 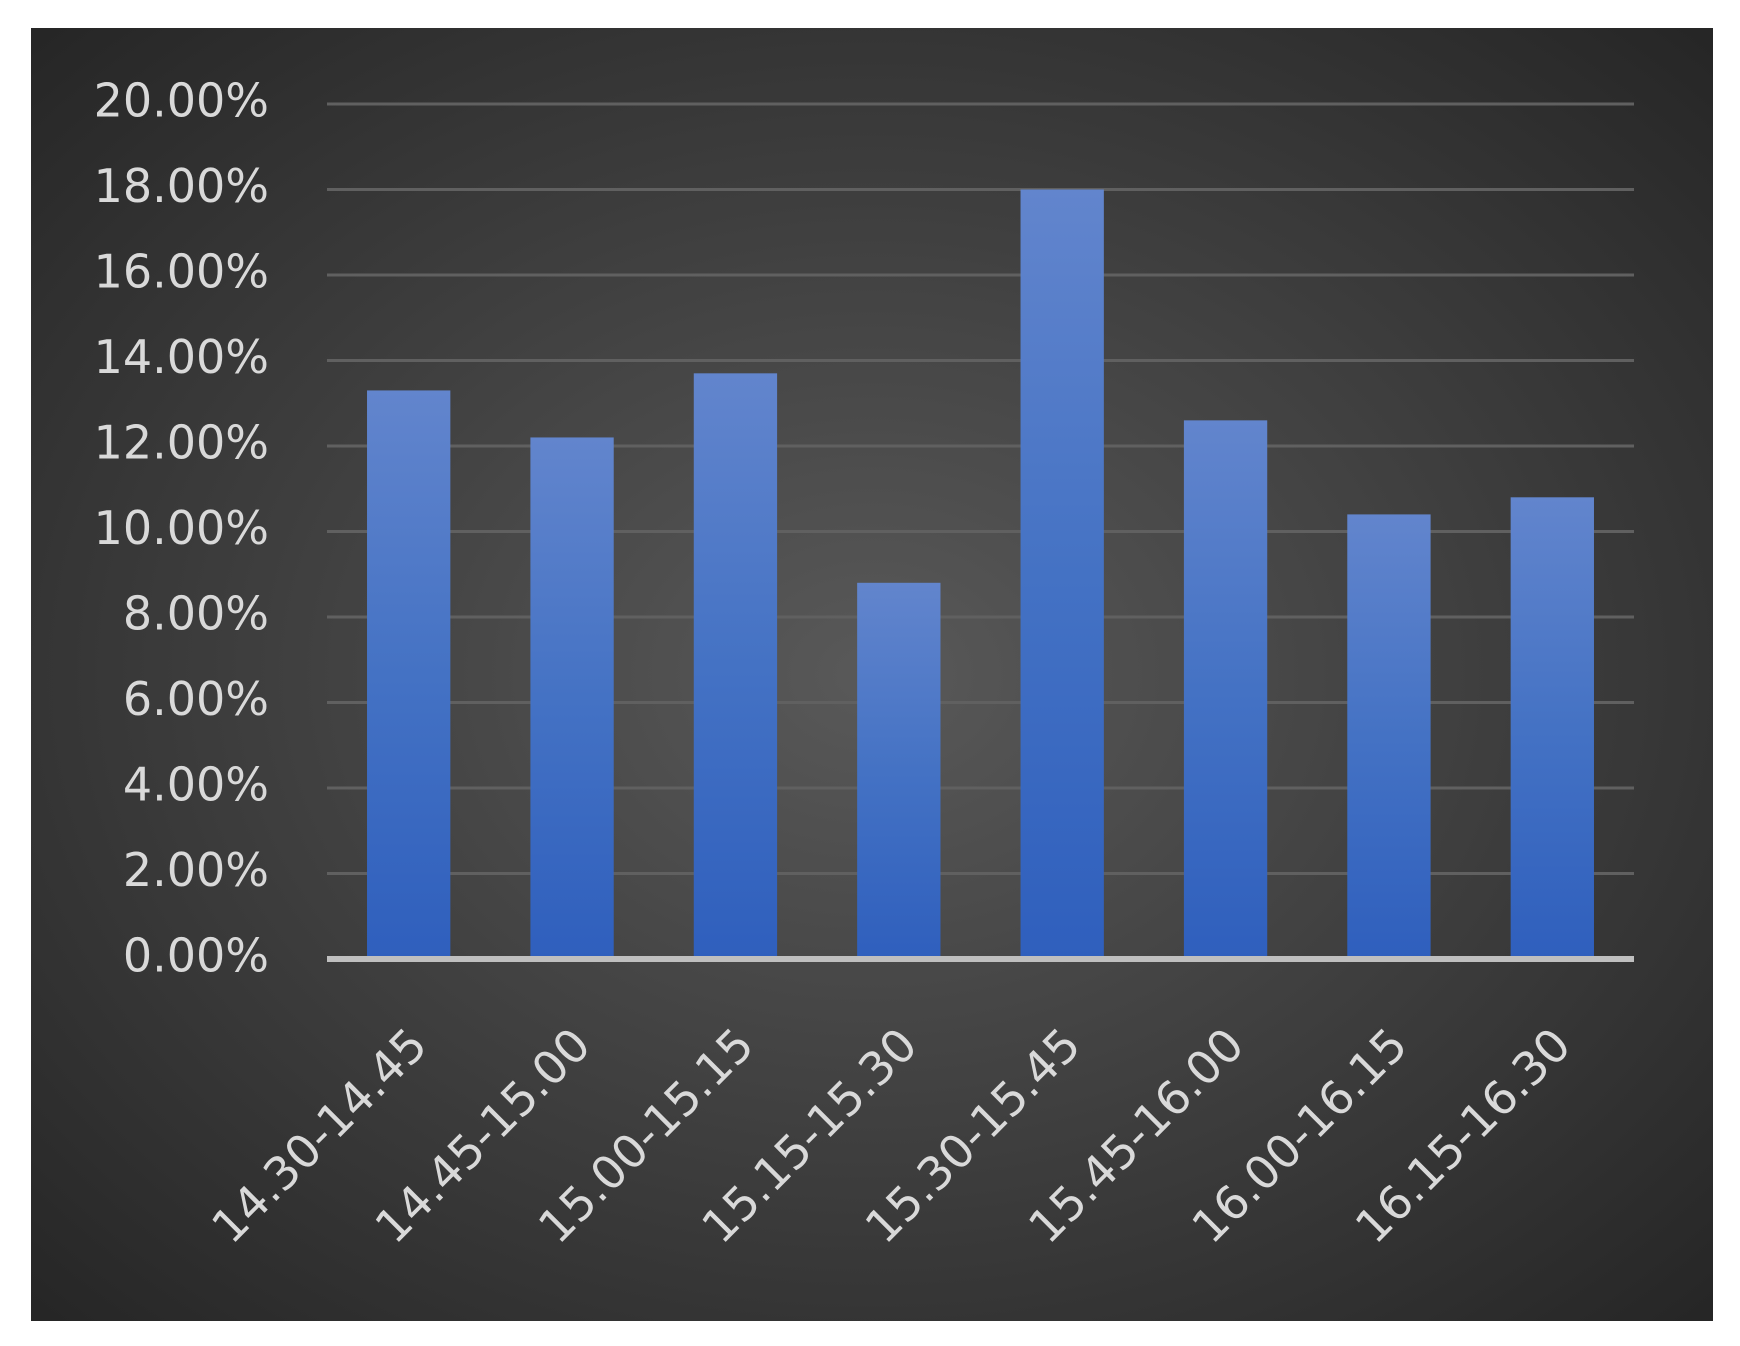 I want to click on y-tick-label: 4.00%, so click(x=196, y=785).